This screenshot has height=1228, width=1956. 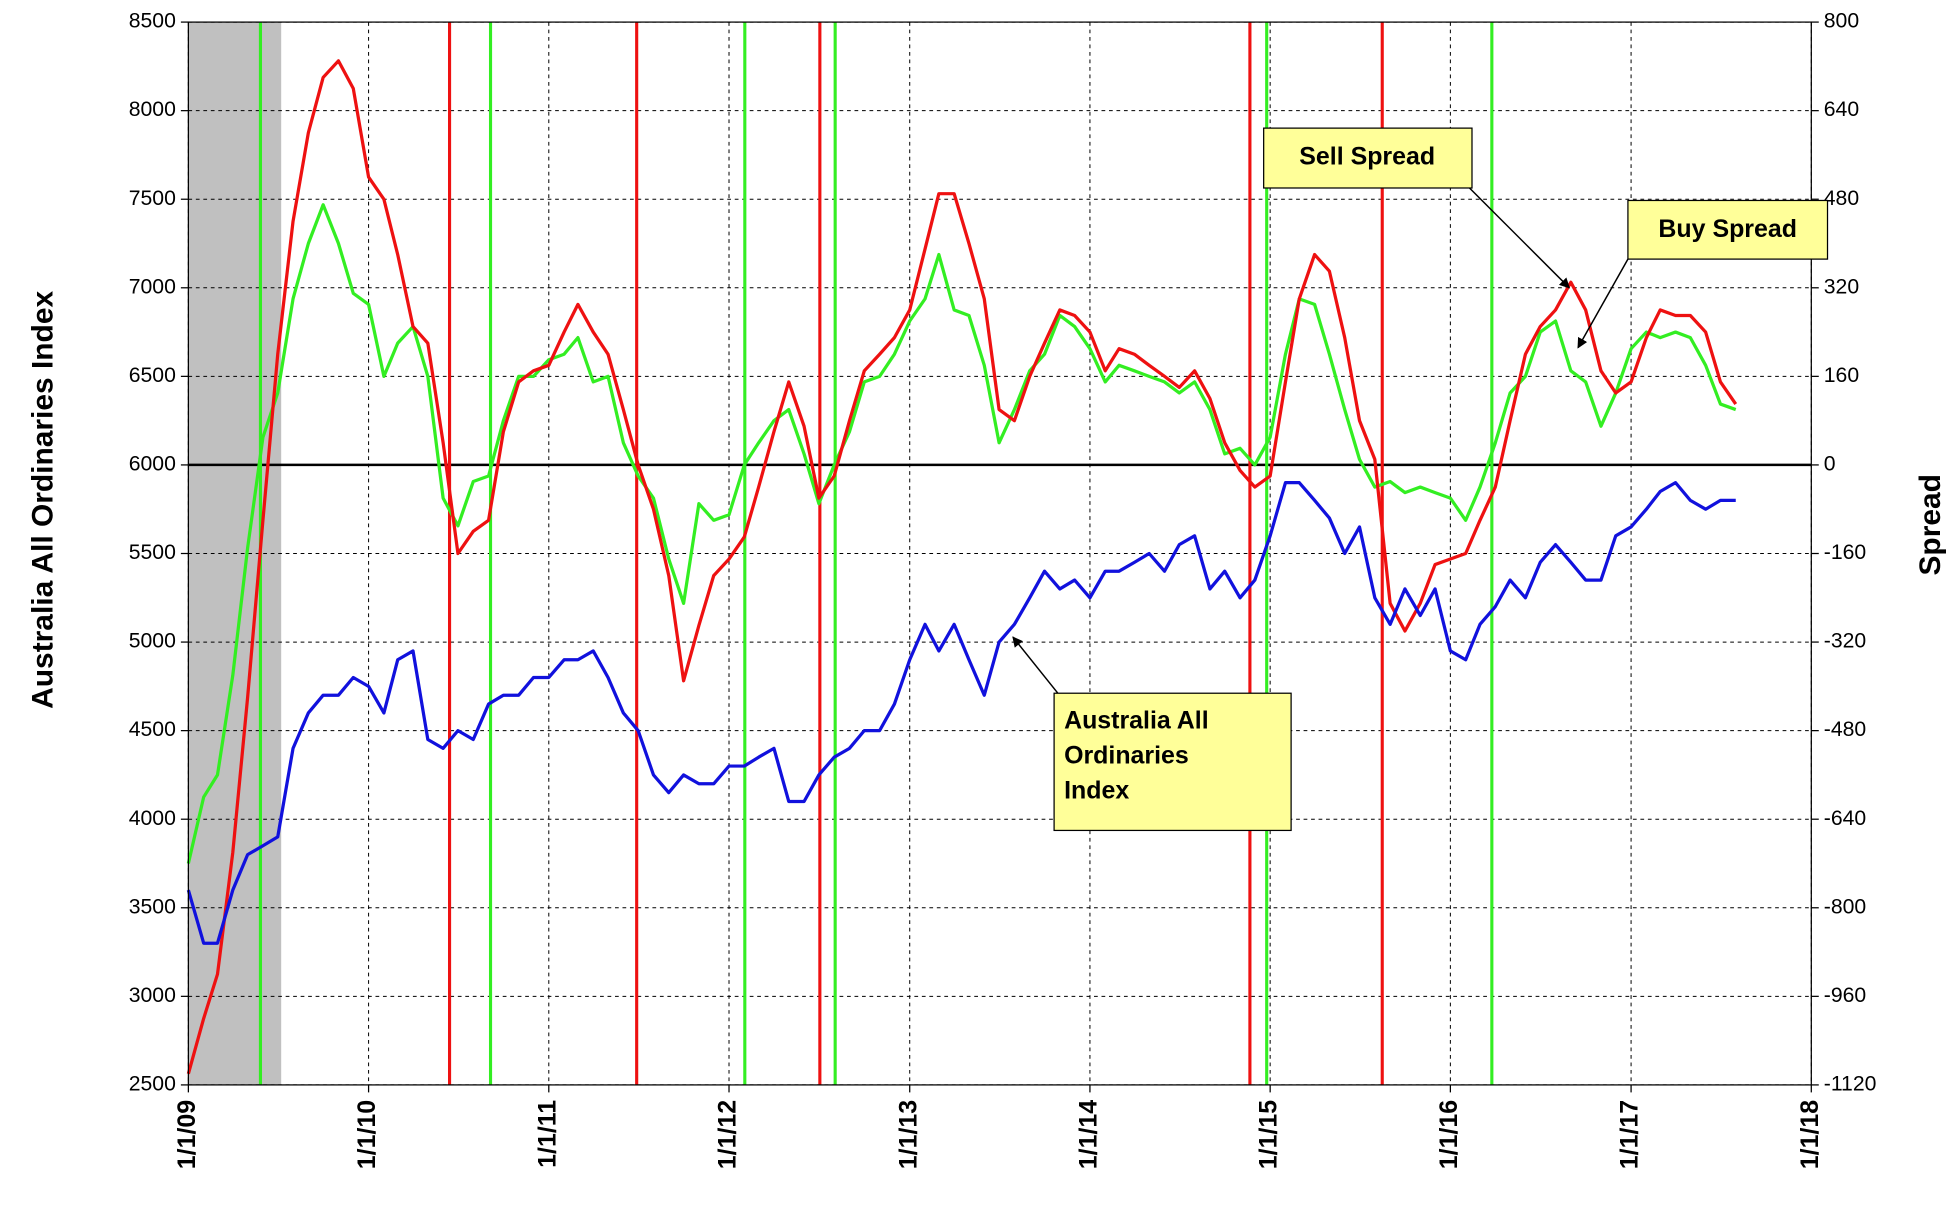 I want to click on y-tick-label: 8500, so click(x=152, y=21).